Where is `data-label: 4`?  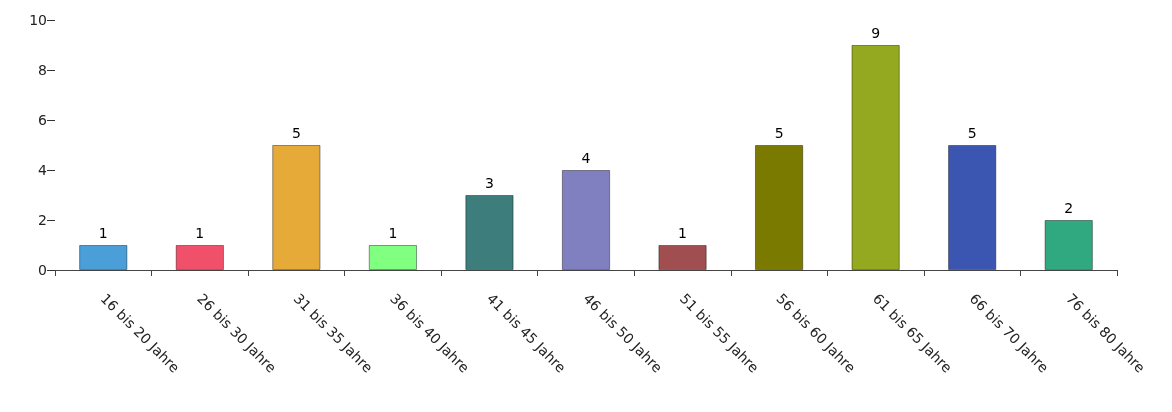 data-label: 4 is located at coordinates (586, 158).